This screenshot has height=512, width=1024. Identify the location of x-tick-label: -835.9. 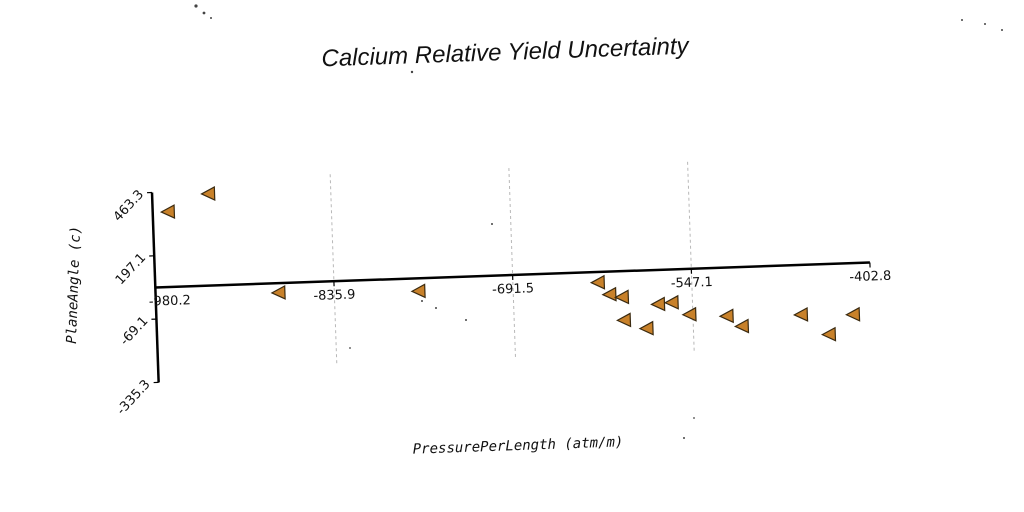
(334, 295).